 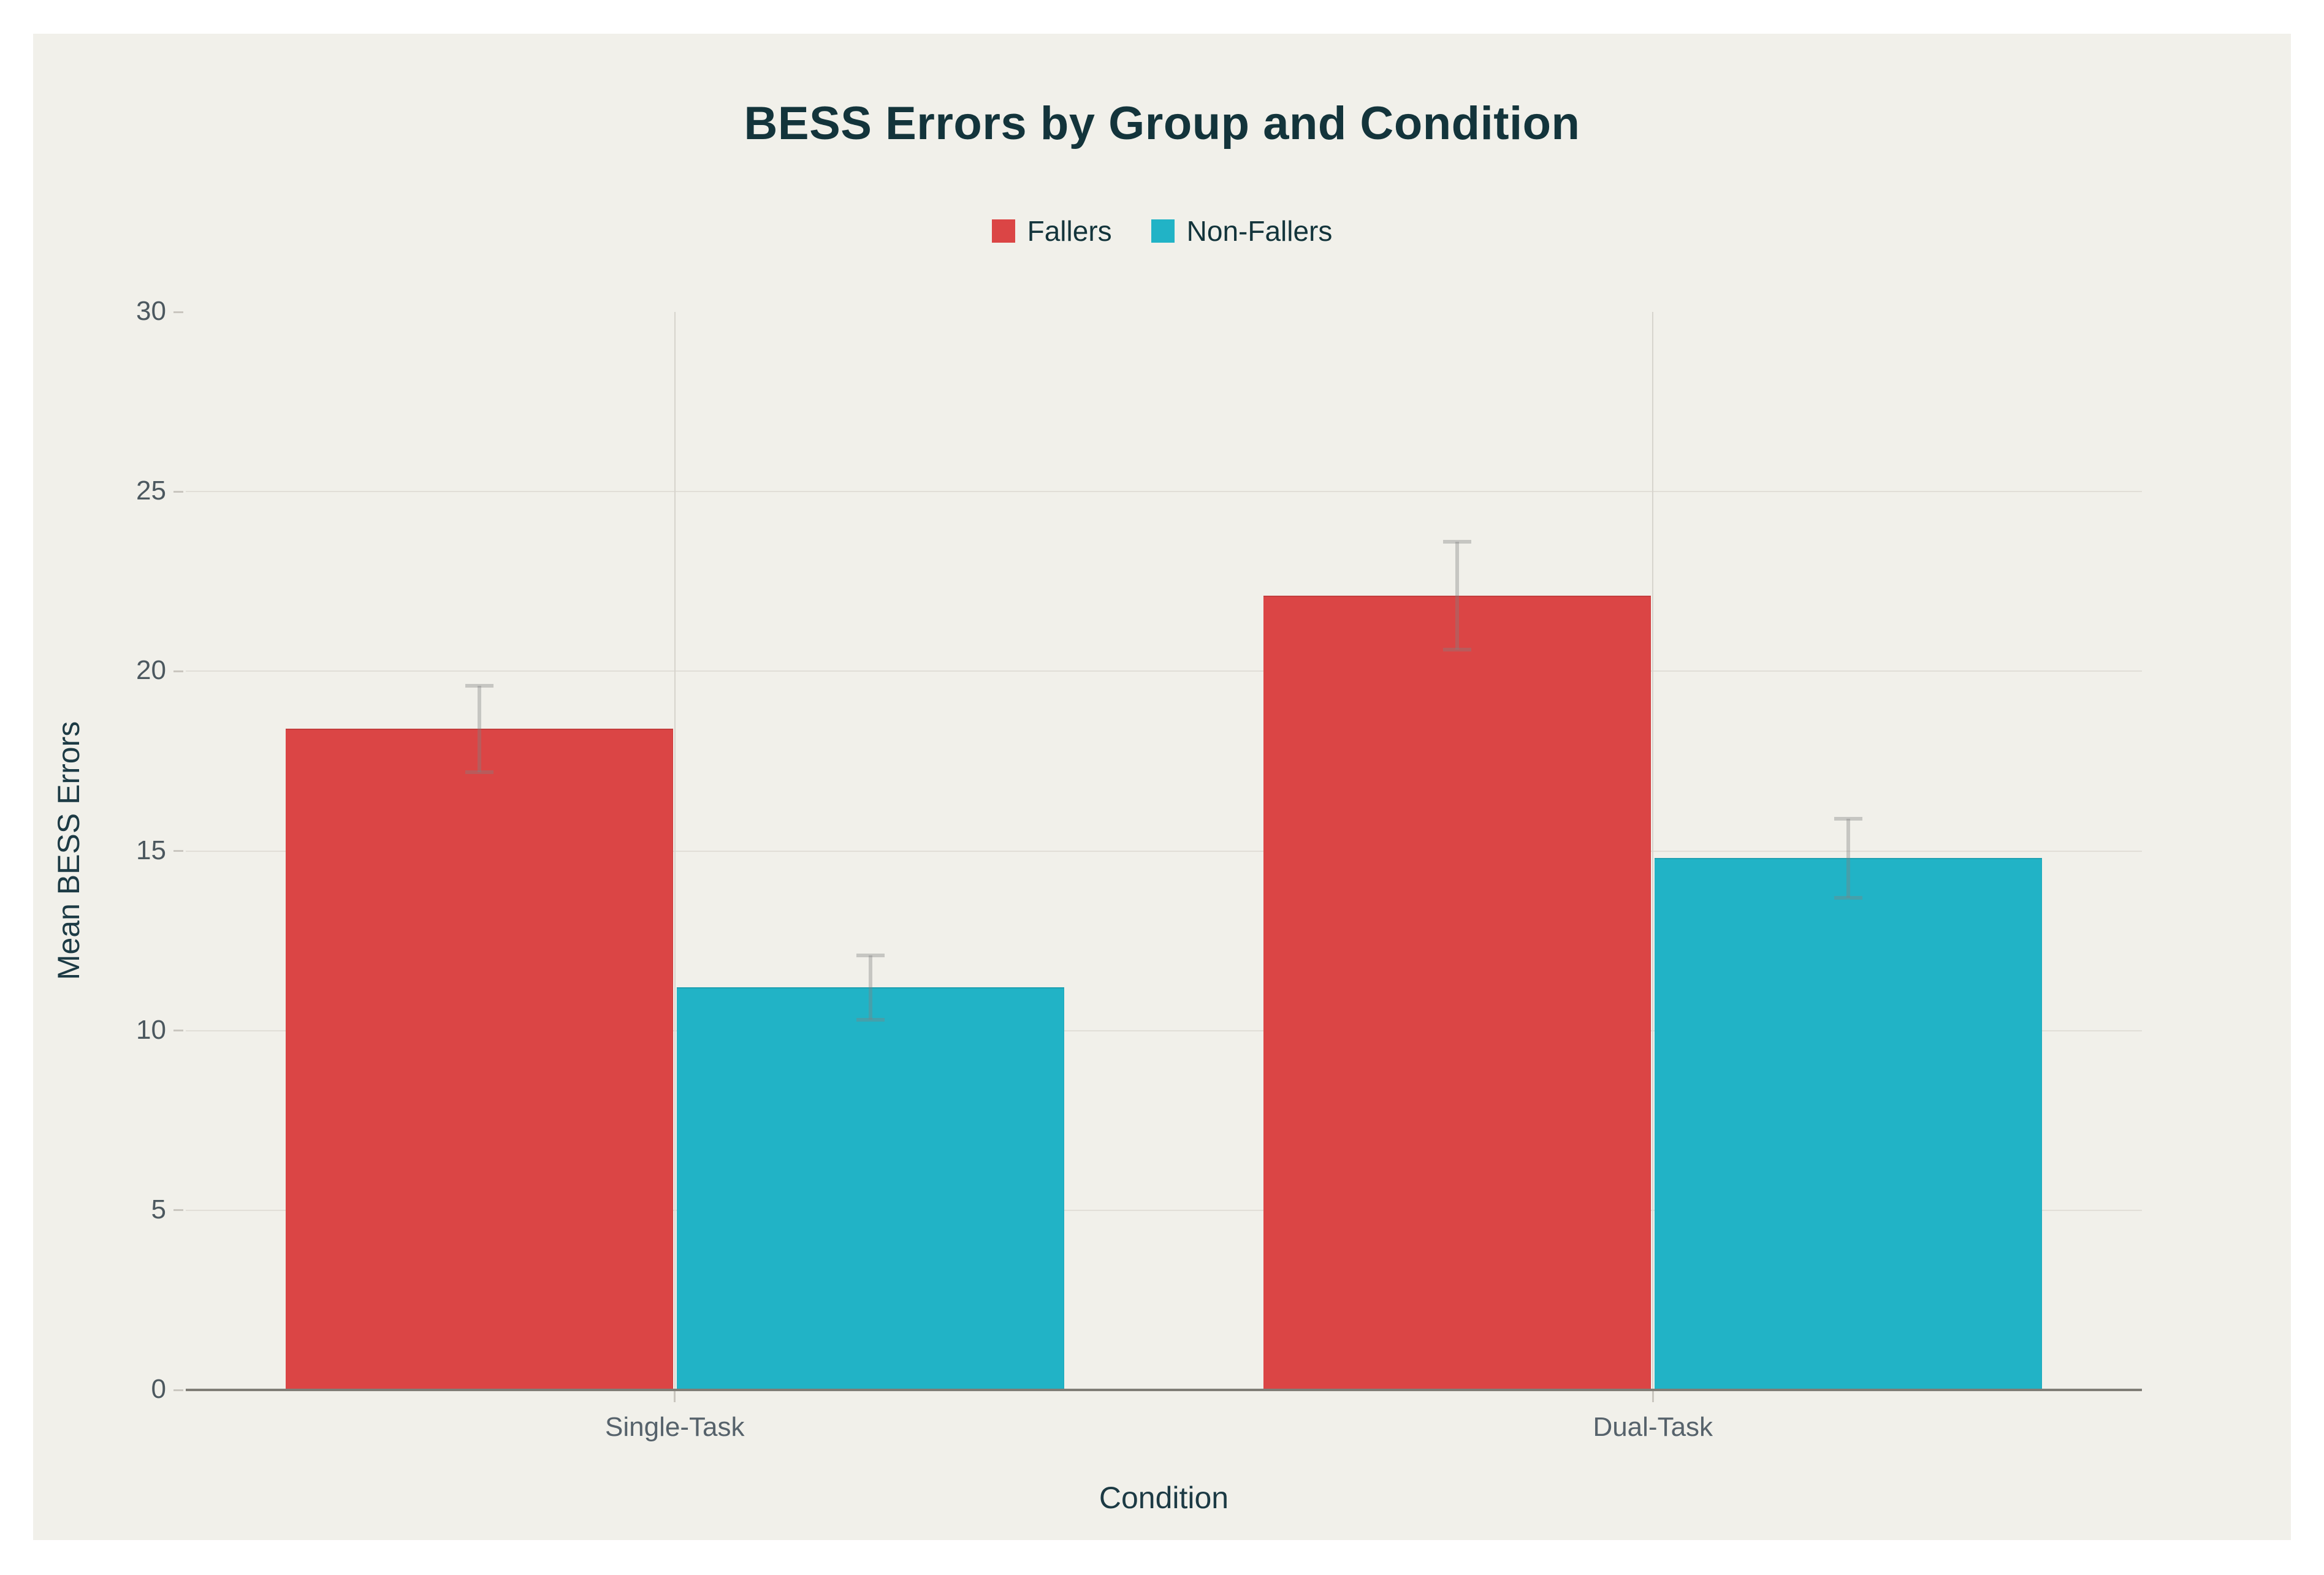 I want to click on x-axis-title: Condition, so click(x=1164, y=1498).